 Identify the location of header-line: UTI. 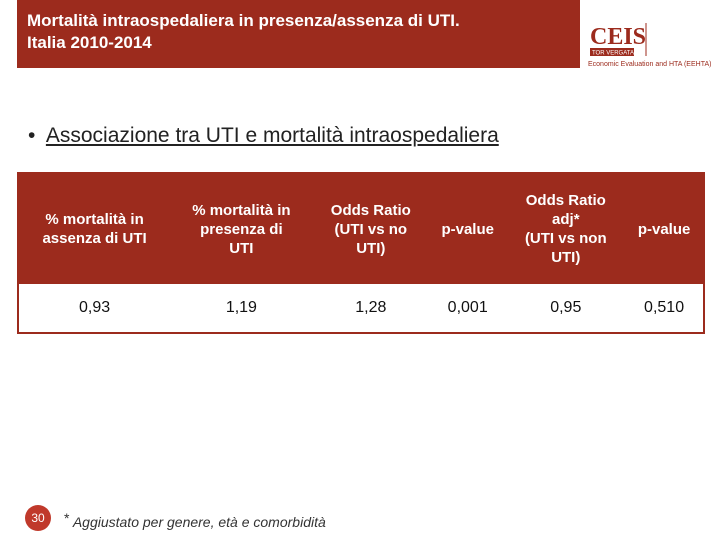
(241, 248).